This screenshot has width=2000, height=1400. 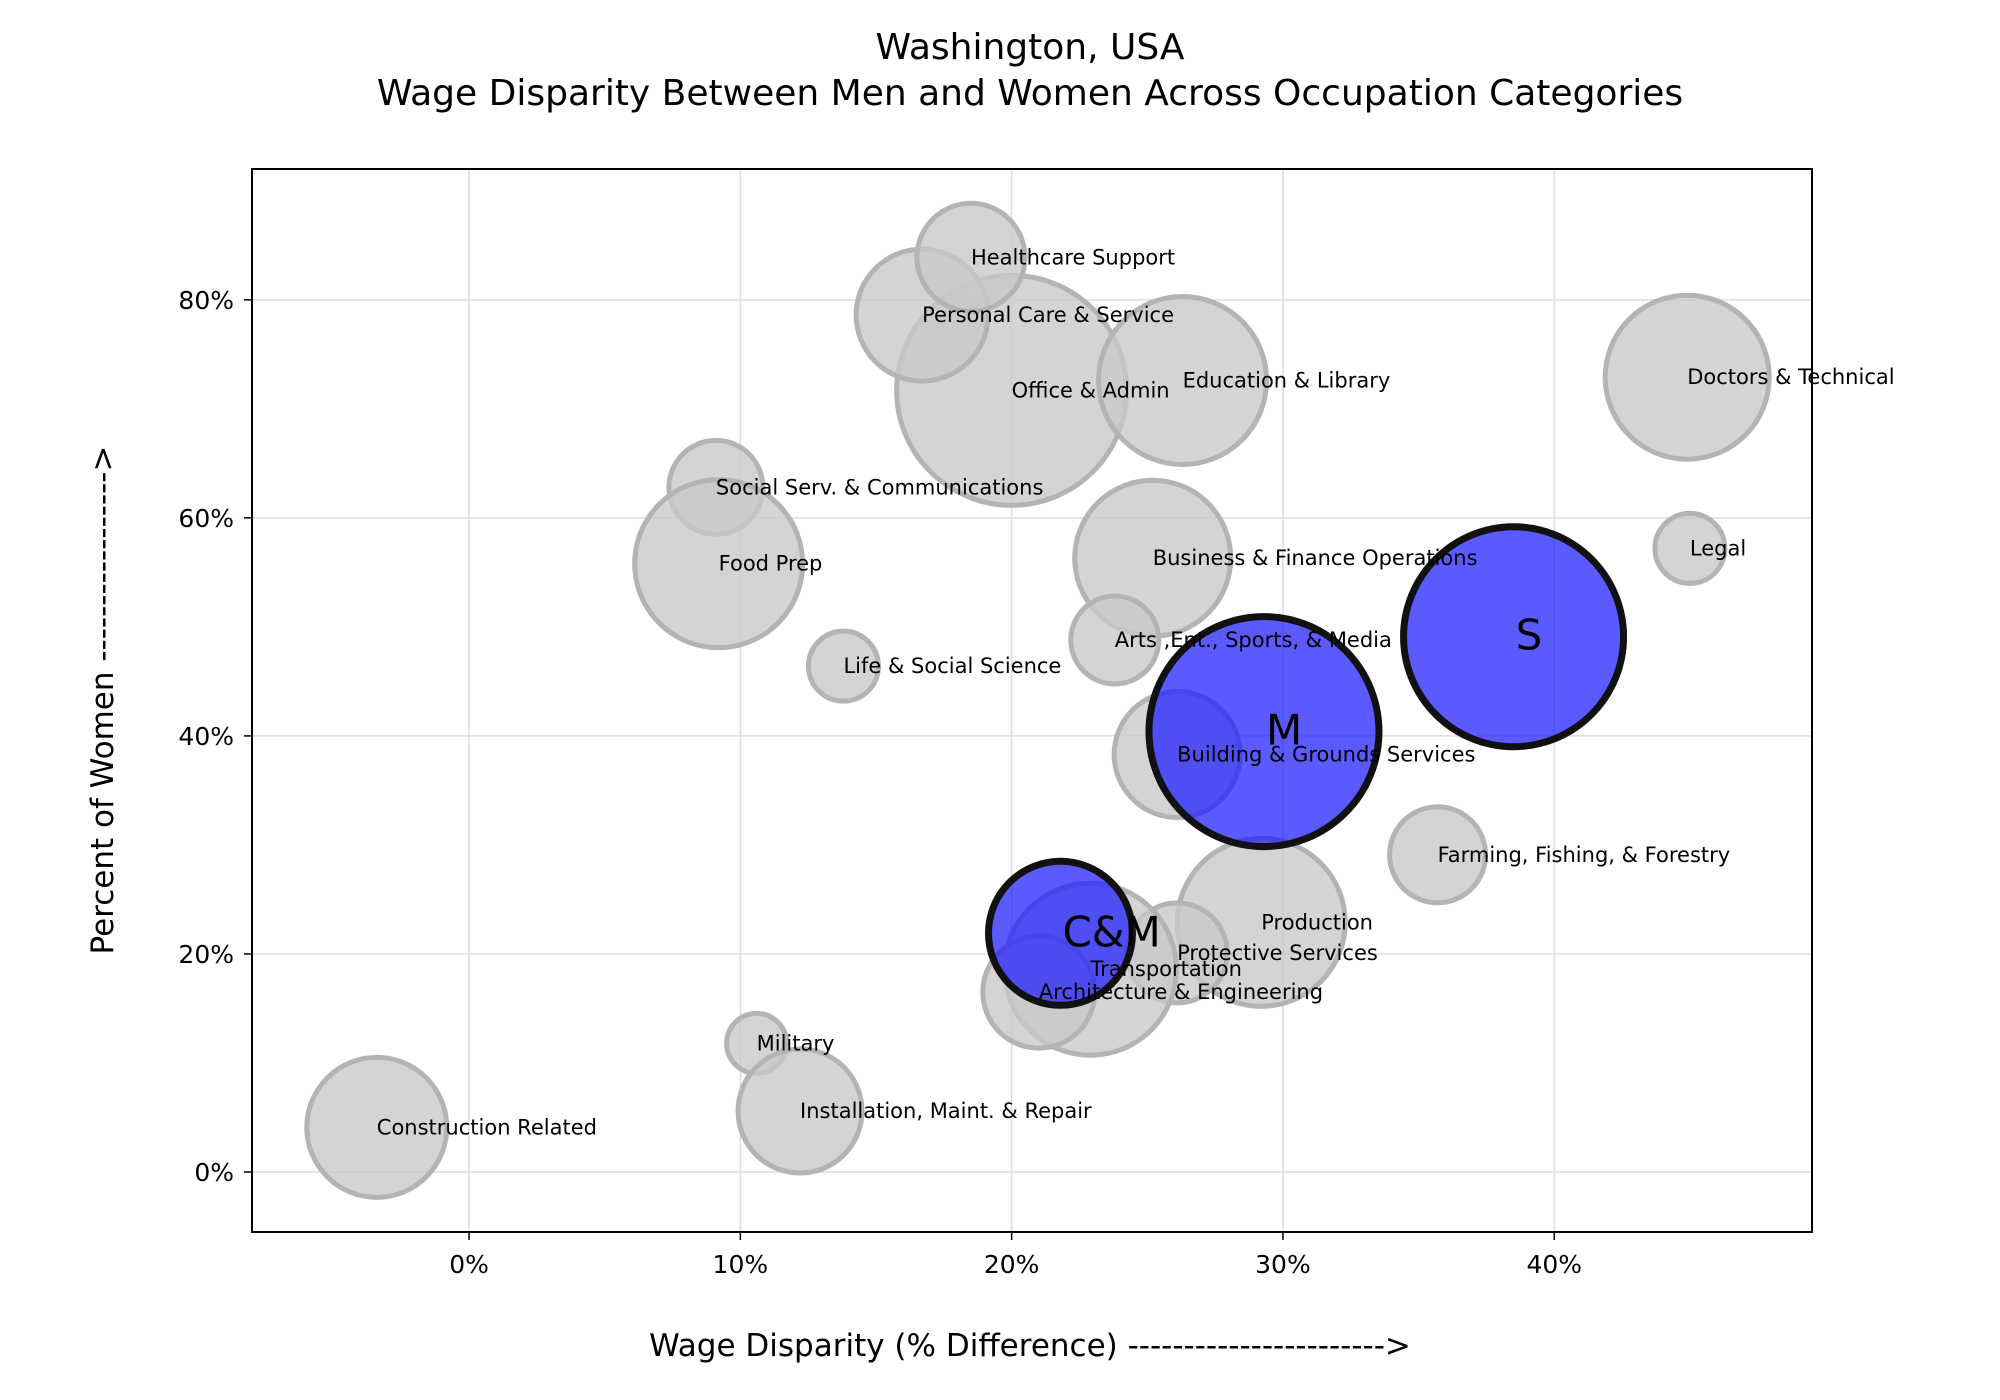 What do you see at coordinates (206, 518) in the screenshot?
I see `y-tick-label: 60%` at bounding box center [206, 518].